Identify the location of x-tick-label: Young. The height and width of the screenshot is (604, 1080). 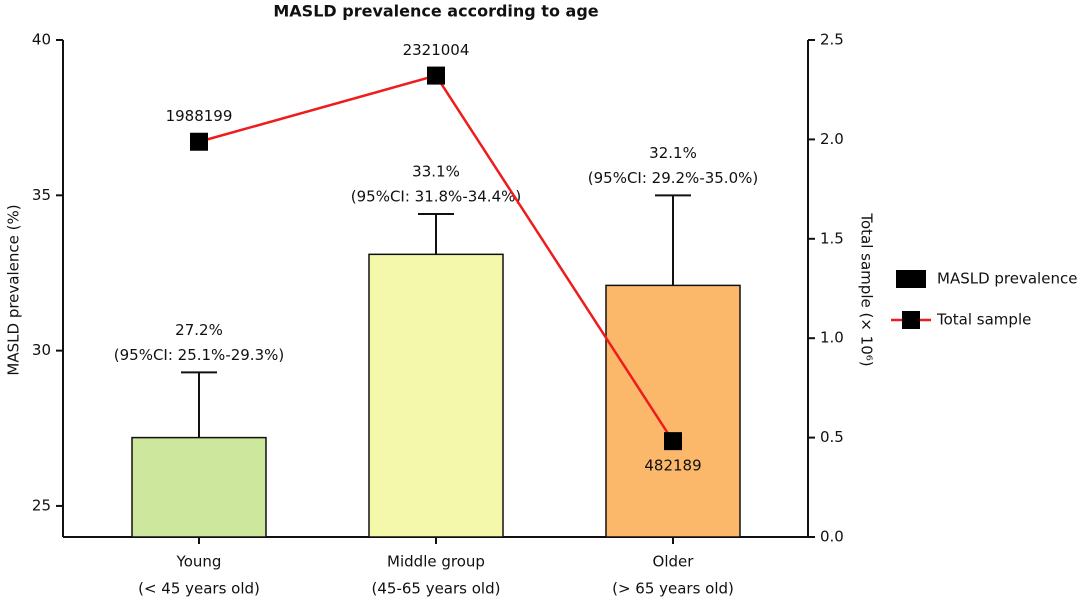
(199, 562).